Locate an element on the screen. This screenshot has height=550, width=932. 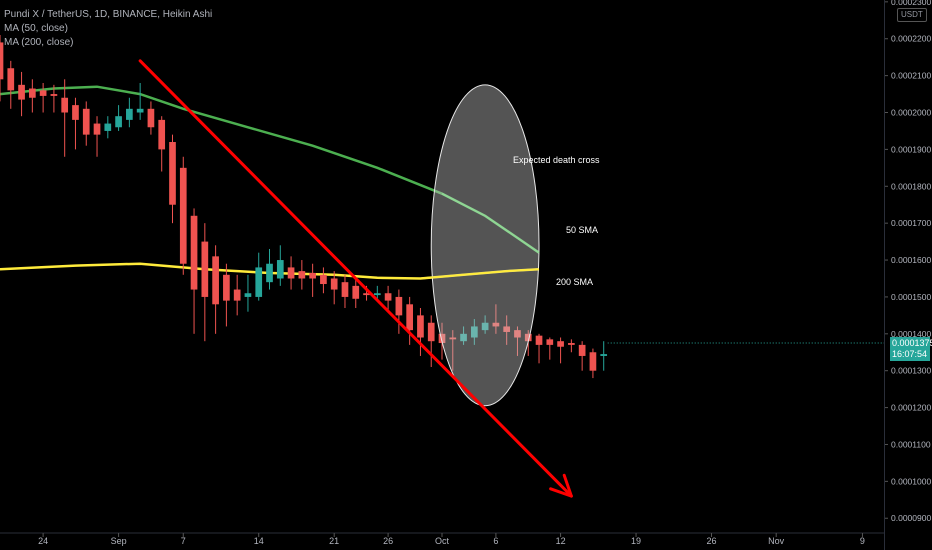
death-cross-circle is located at coordinates (485, 245).